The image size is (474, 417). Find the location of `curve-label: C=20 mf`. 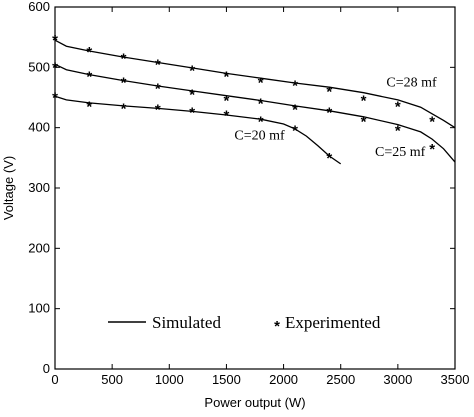

curve-label: C=20 mf is located at coordinates (259, 136).